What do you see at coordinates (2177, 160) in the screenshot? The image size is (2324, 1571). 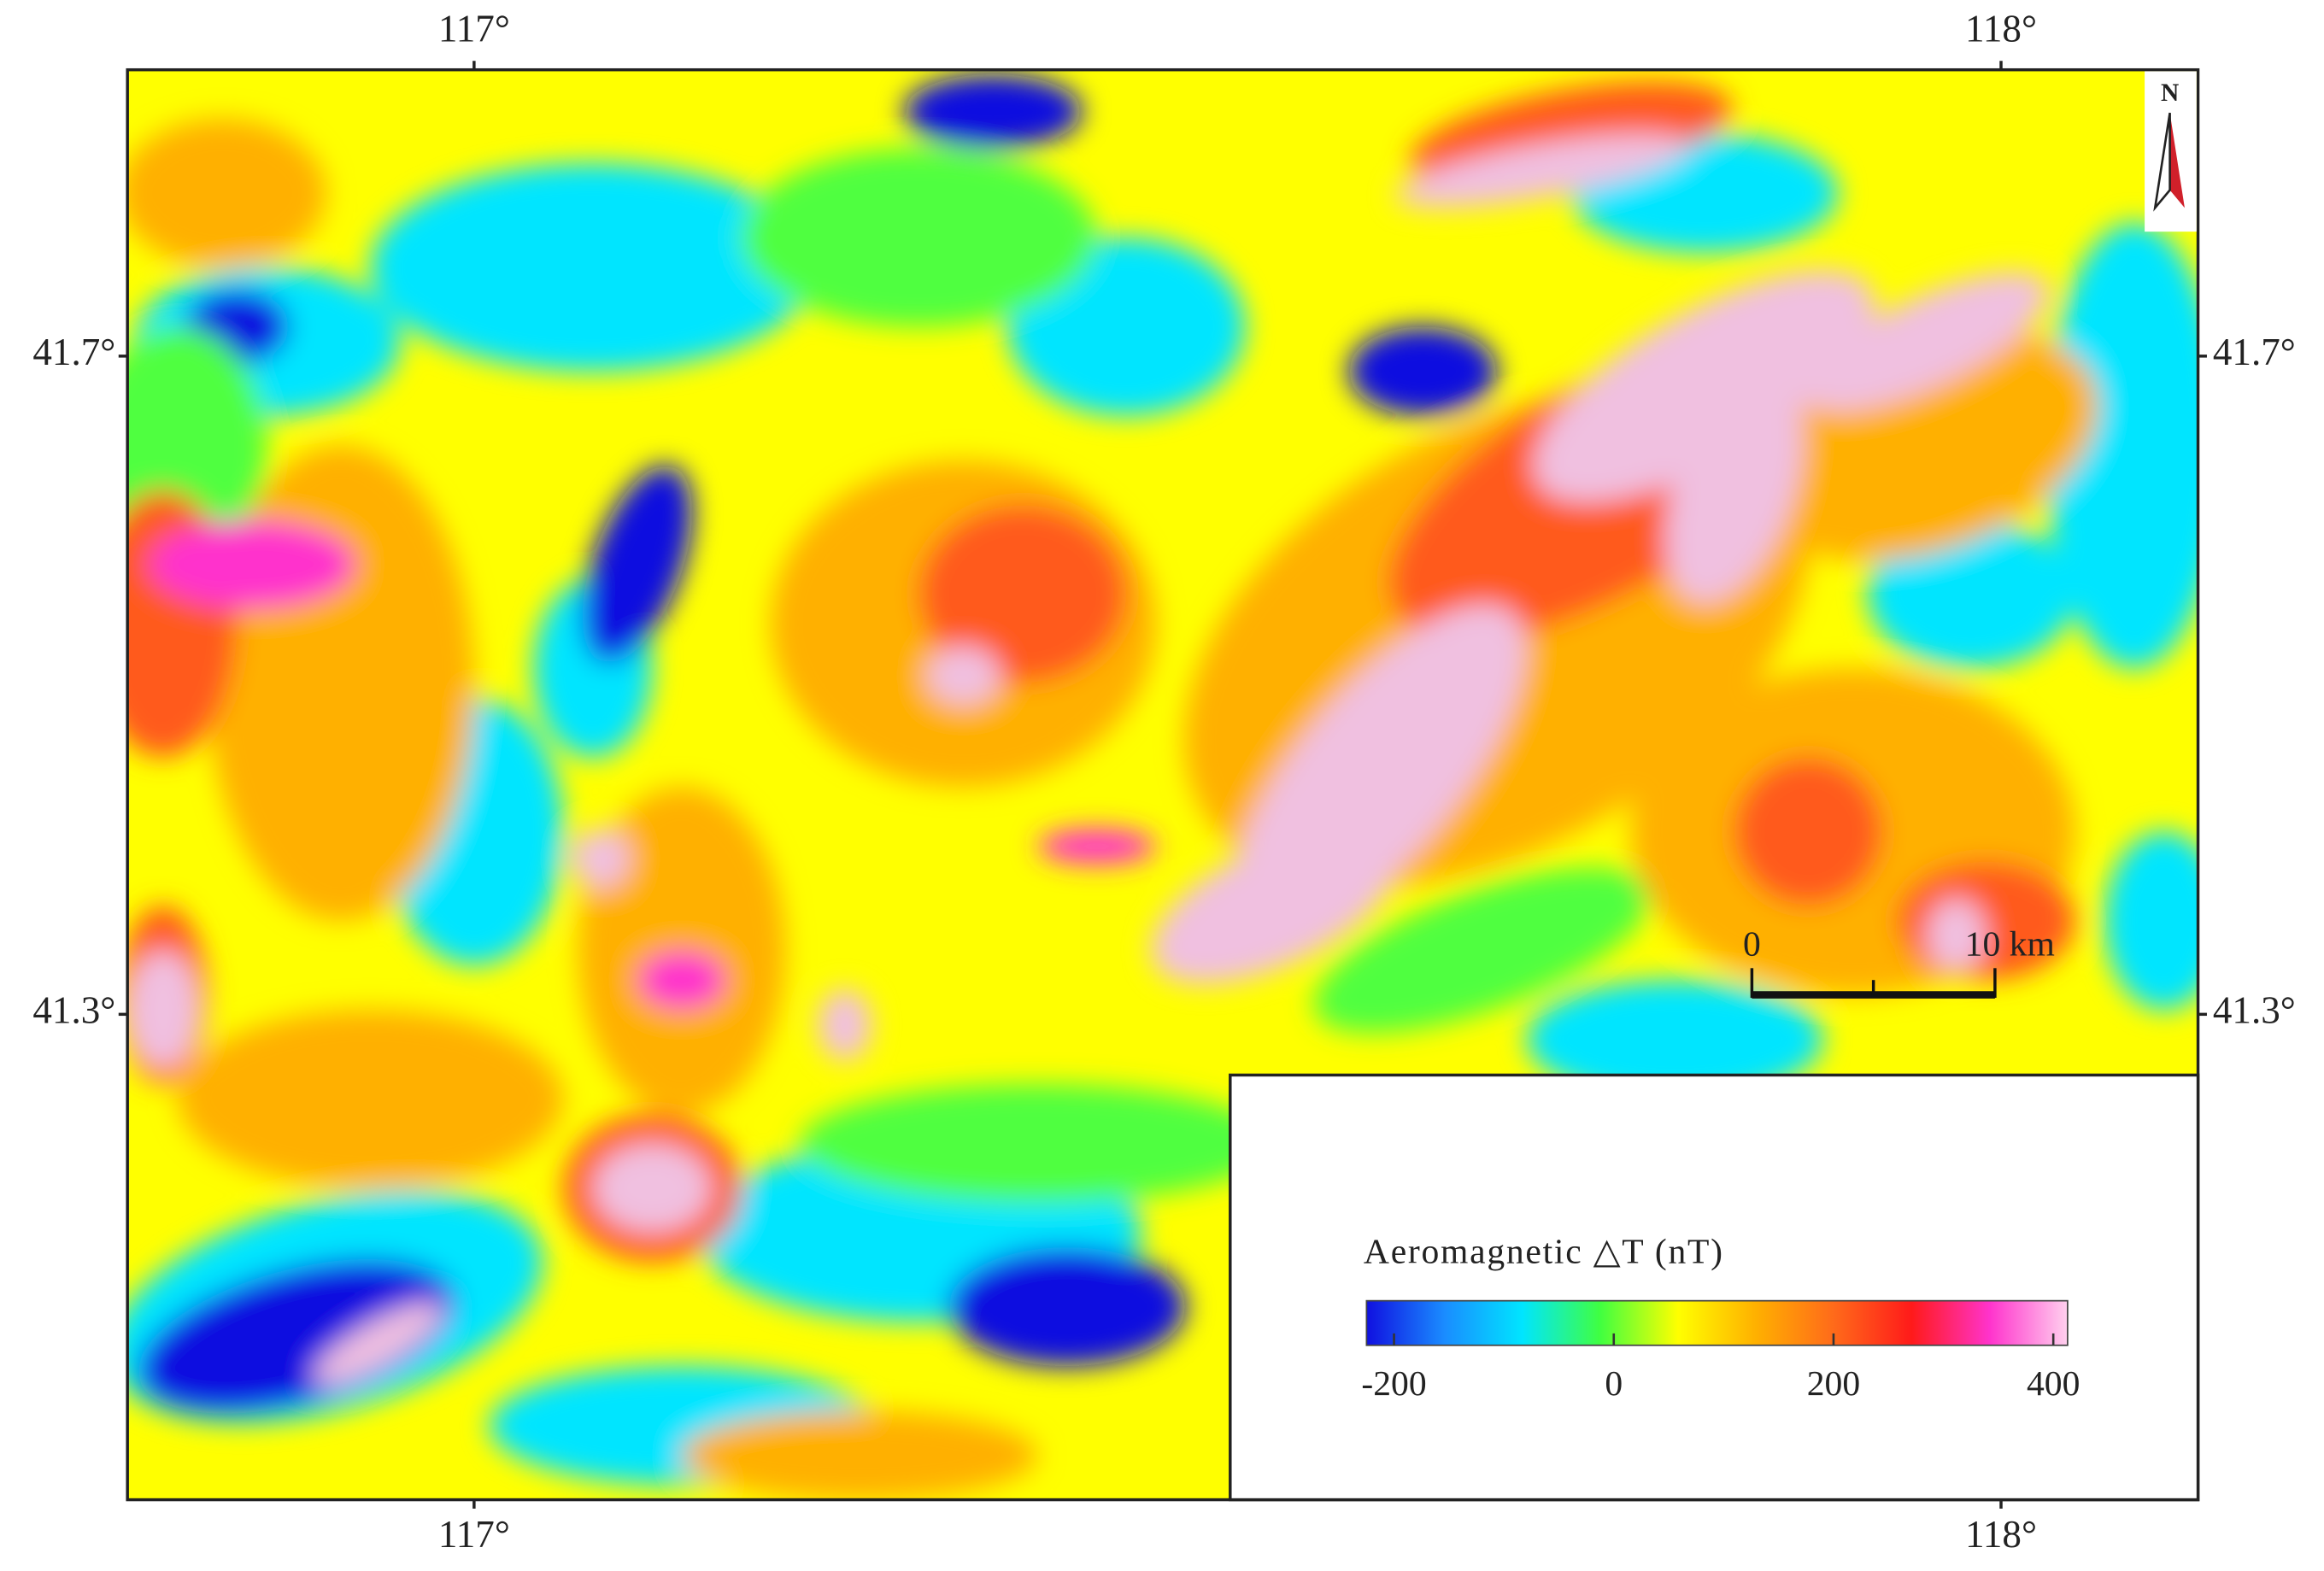 I see `north-arrow-right` at bounding box center [2177, 160].